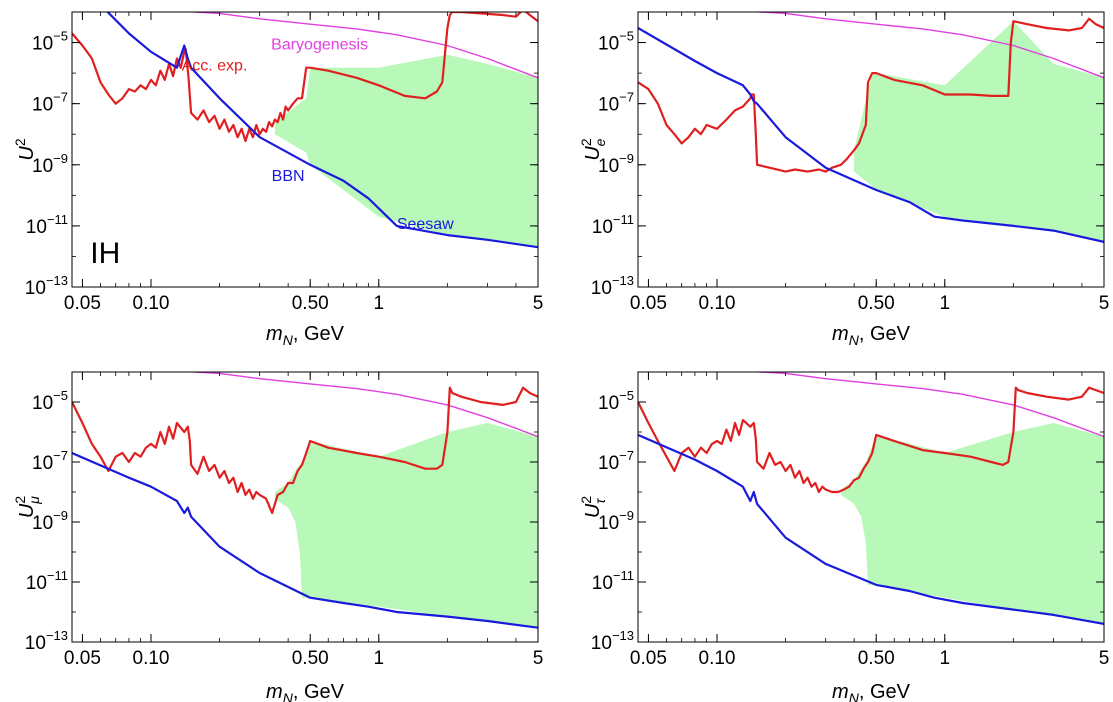 The width and height of the screenshot is (1113, 702). I want to click on annotation-label: Seesaw, so click(425, 224).